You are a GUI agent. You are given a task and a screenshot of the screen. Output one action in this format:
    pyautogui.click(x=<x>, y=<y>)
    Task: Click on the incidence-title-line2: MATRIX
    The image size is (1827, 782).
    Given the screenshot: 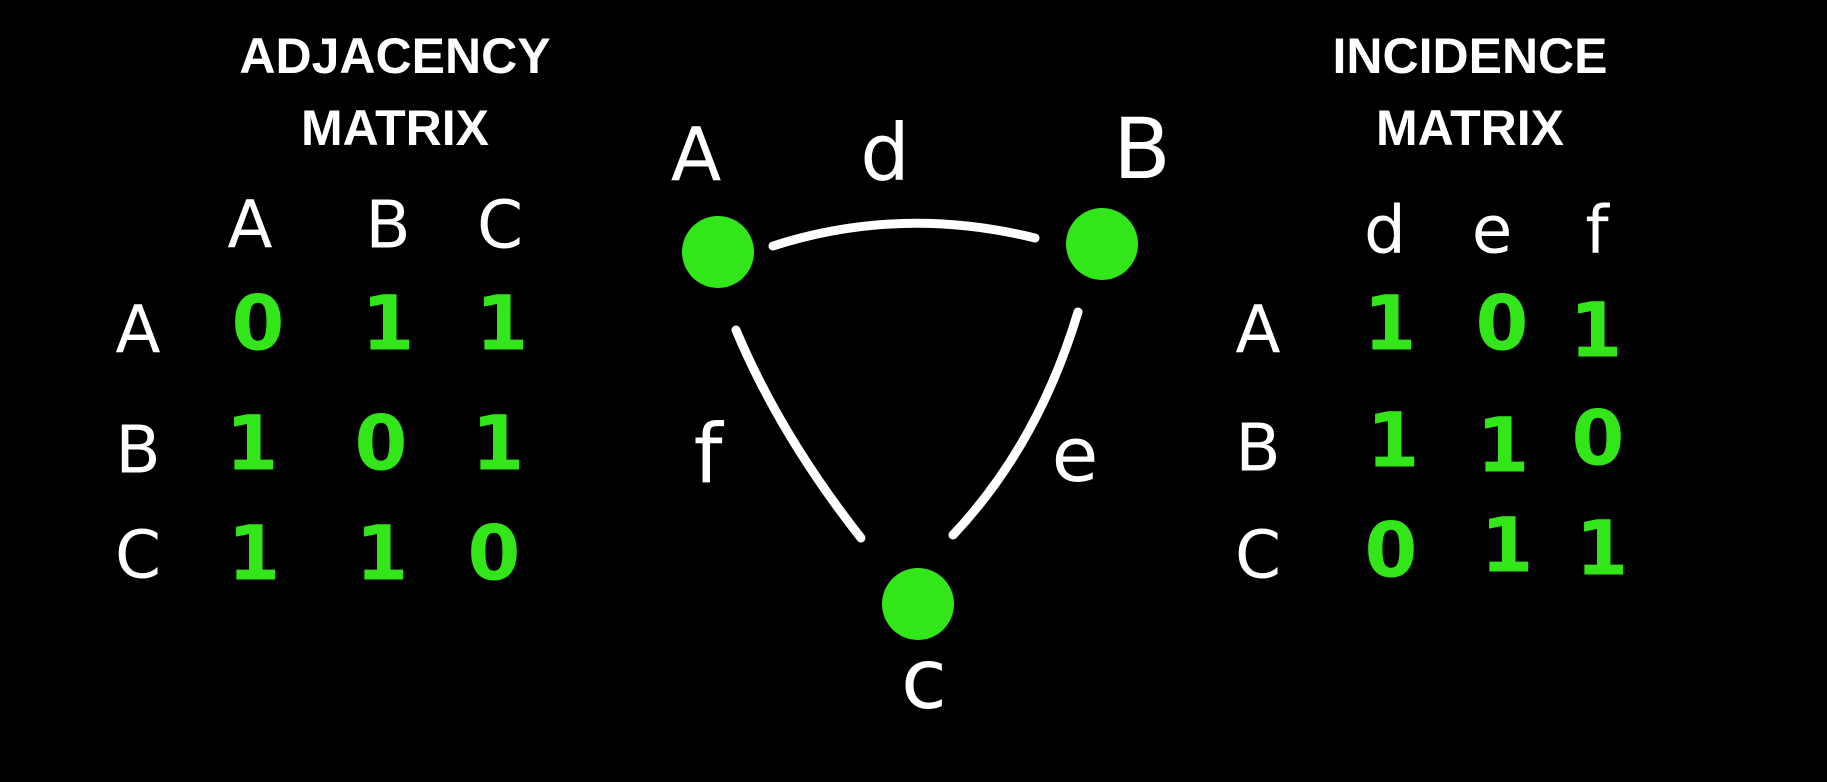 What is the action you would take?
    pyautogui.click(x=1470, y=128)
    